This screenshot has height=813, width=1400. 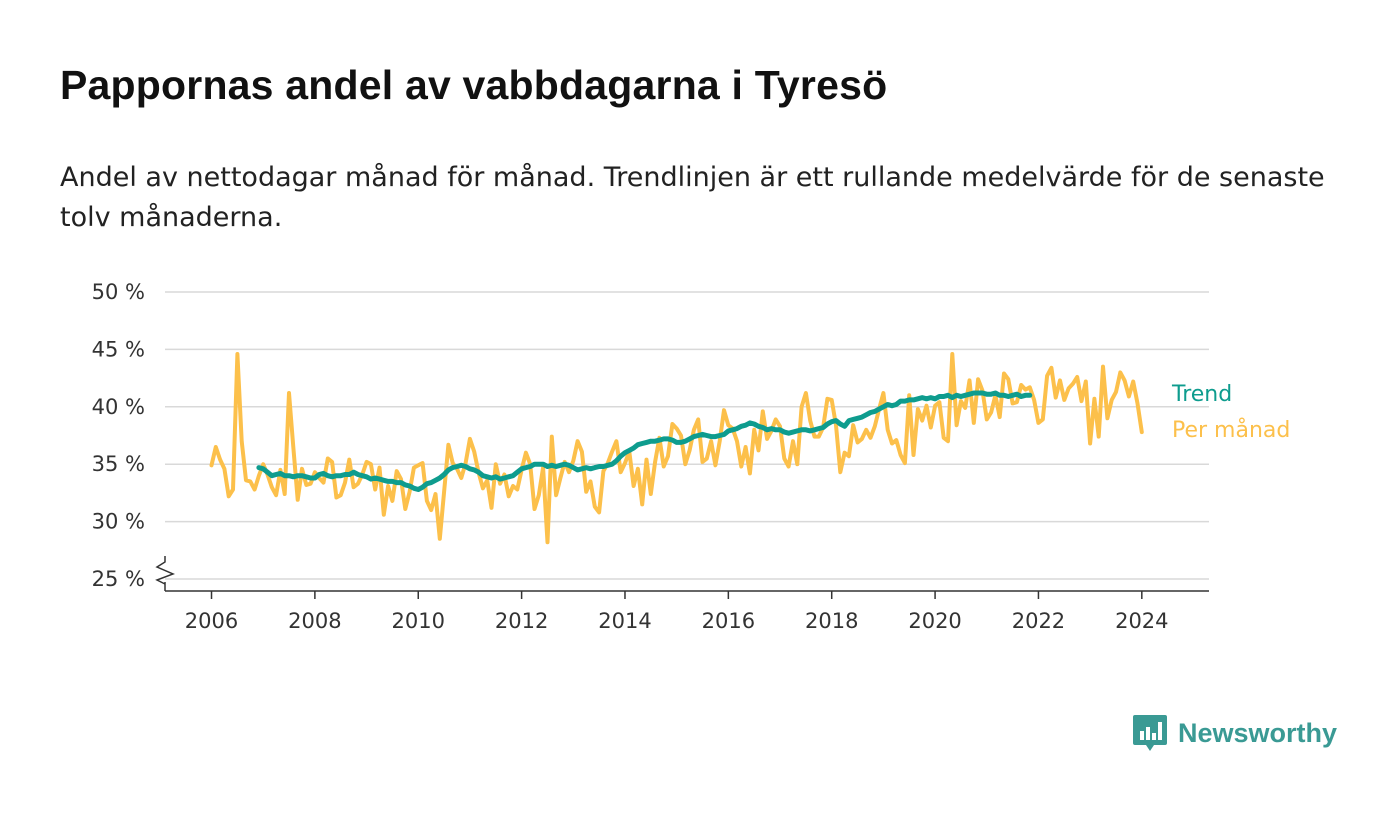 I want to click on chart-title: Pappornas andel av vabbdagarna i Tyresö, so click(x=474, y=85).